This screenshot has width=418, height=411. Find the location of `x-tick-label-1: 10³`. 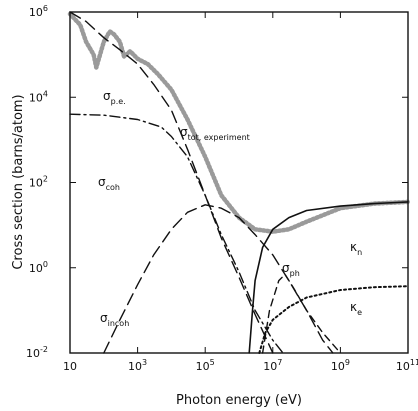

x-tick-label-1: 10³ is located at coordinates (137, 365).